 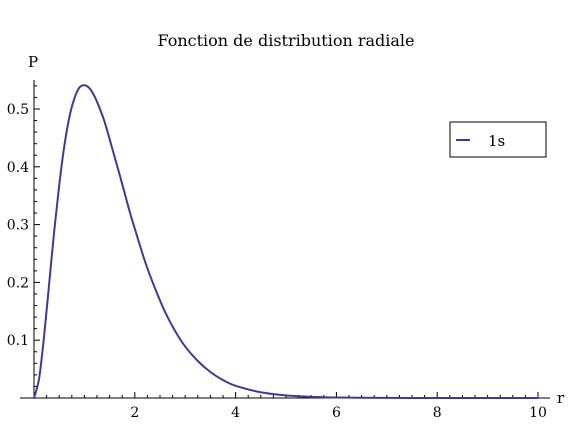 What do you see at coordinates (538, 413) in the screenshot?
I see `x-tick-label: 10` at bounding box center [538, 413].